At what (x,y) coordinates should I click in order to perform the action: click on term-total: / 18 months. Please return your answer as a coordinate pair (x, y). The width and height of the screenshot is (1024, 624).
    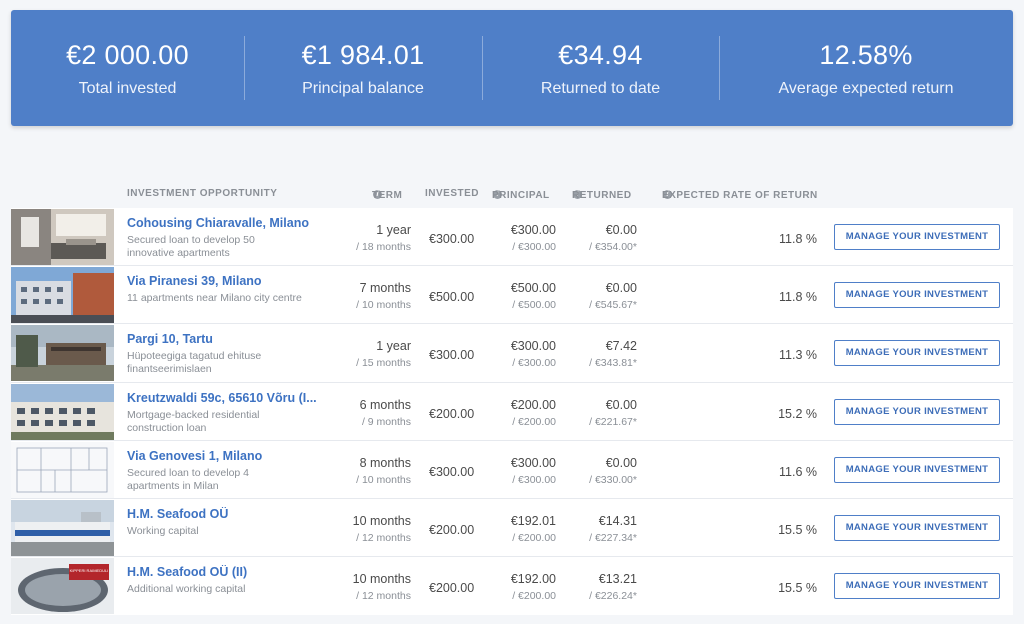
    Looking at the image, I should click on (383, 247).